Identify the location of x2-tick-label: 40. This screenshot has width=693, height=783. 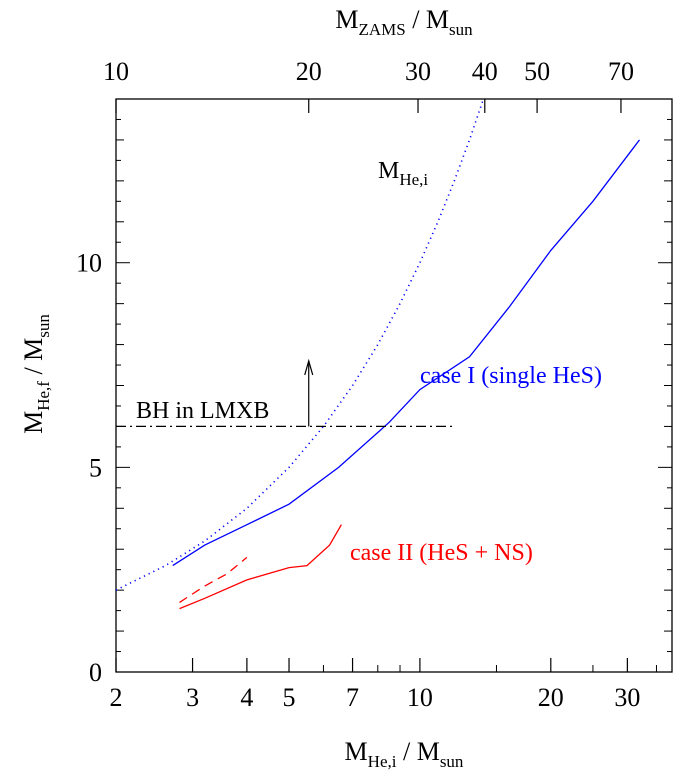
(485, 71).